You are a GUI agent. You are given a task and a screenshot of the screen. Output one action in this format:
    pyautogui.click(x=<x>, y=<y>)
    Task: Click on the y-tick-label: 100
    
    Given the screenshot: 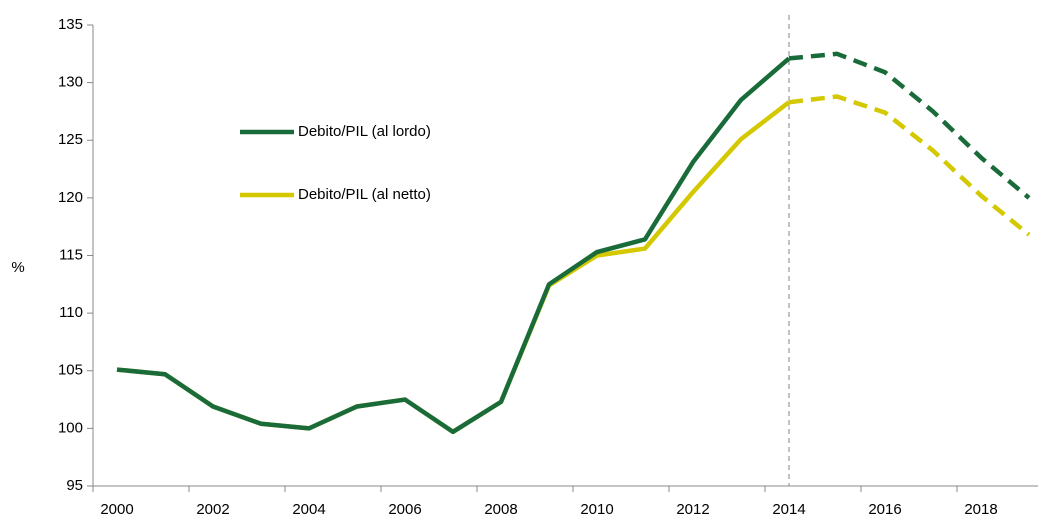 What is the action you would take?
    pyautogui.click(x=70, y=427)
    